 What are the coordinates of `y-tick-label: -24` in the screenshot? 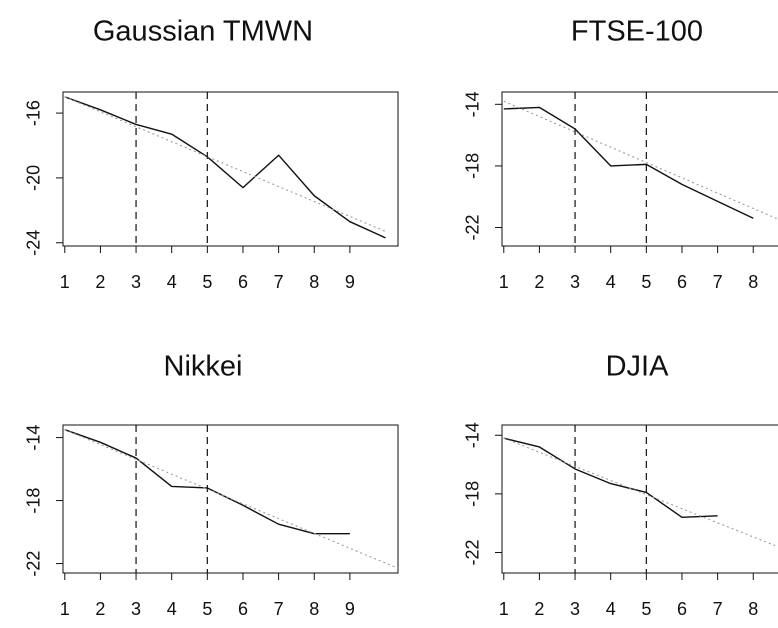 It's located at (34, 243).